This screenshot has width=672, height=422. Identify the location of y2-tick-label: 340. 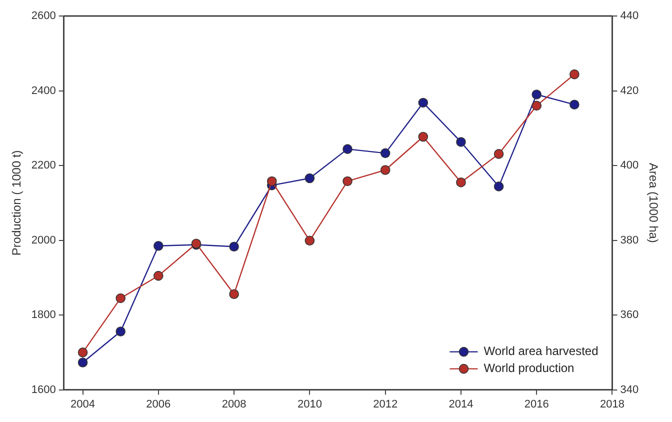
(629, 390).